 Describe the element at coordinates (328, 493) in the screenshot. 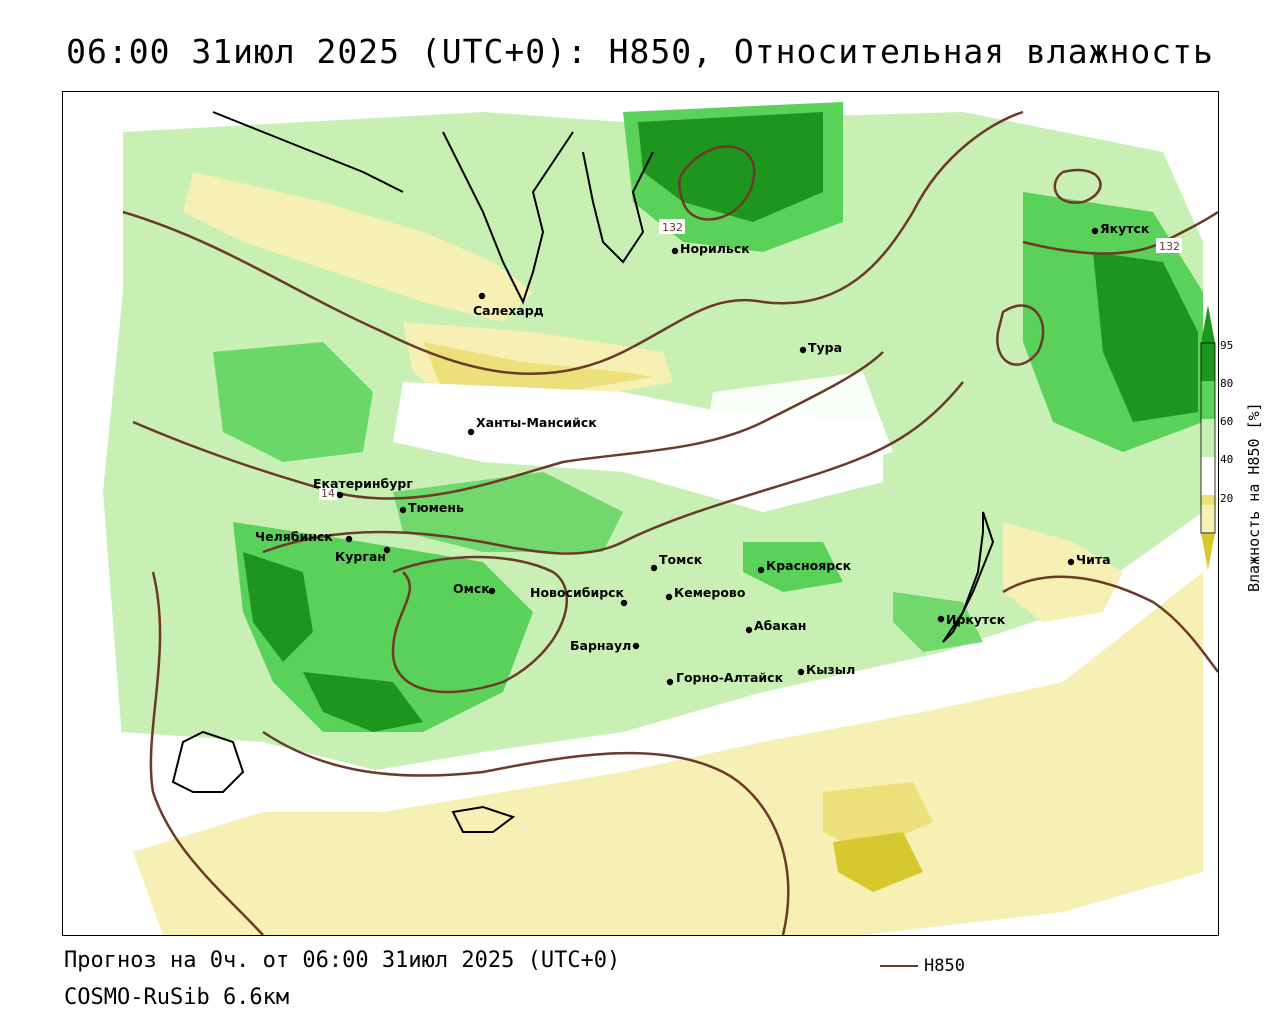

I see `contour-value-label: 14` at that location.